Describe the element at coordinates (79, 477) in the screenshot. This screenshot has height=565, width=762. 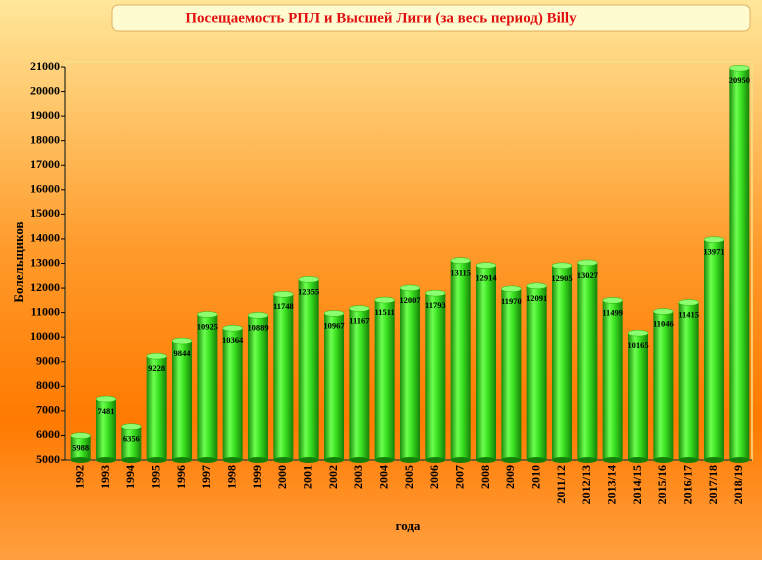
I see `x-tick-label: 1992` at that location.